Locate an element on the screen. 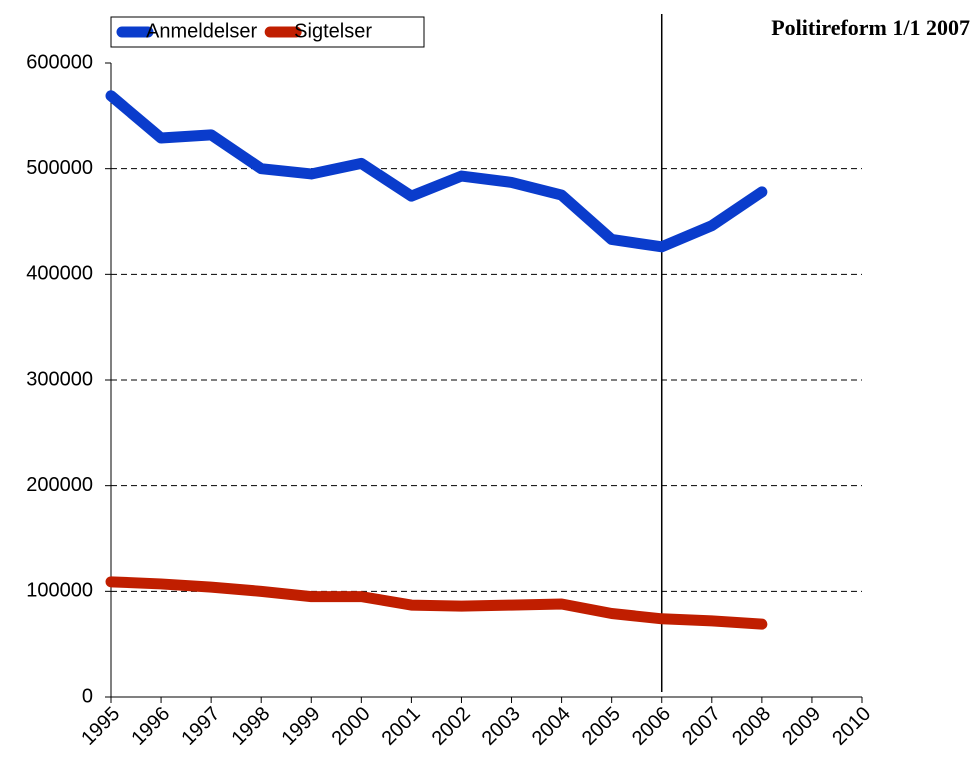 This screenshot has height=771, width=973. x-tick-label: 2008 is located at coordinates (751, 726).